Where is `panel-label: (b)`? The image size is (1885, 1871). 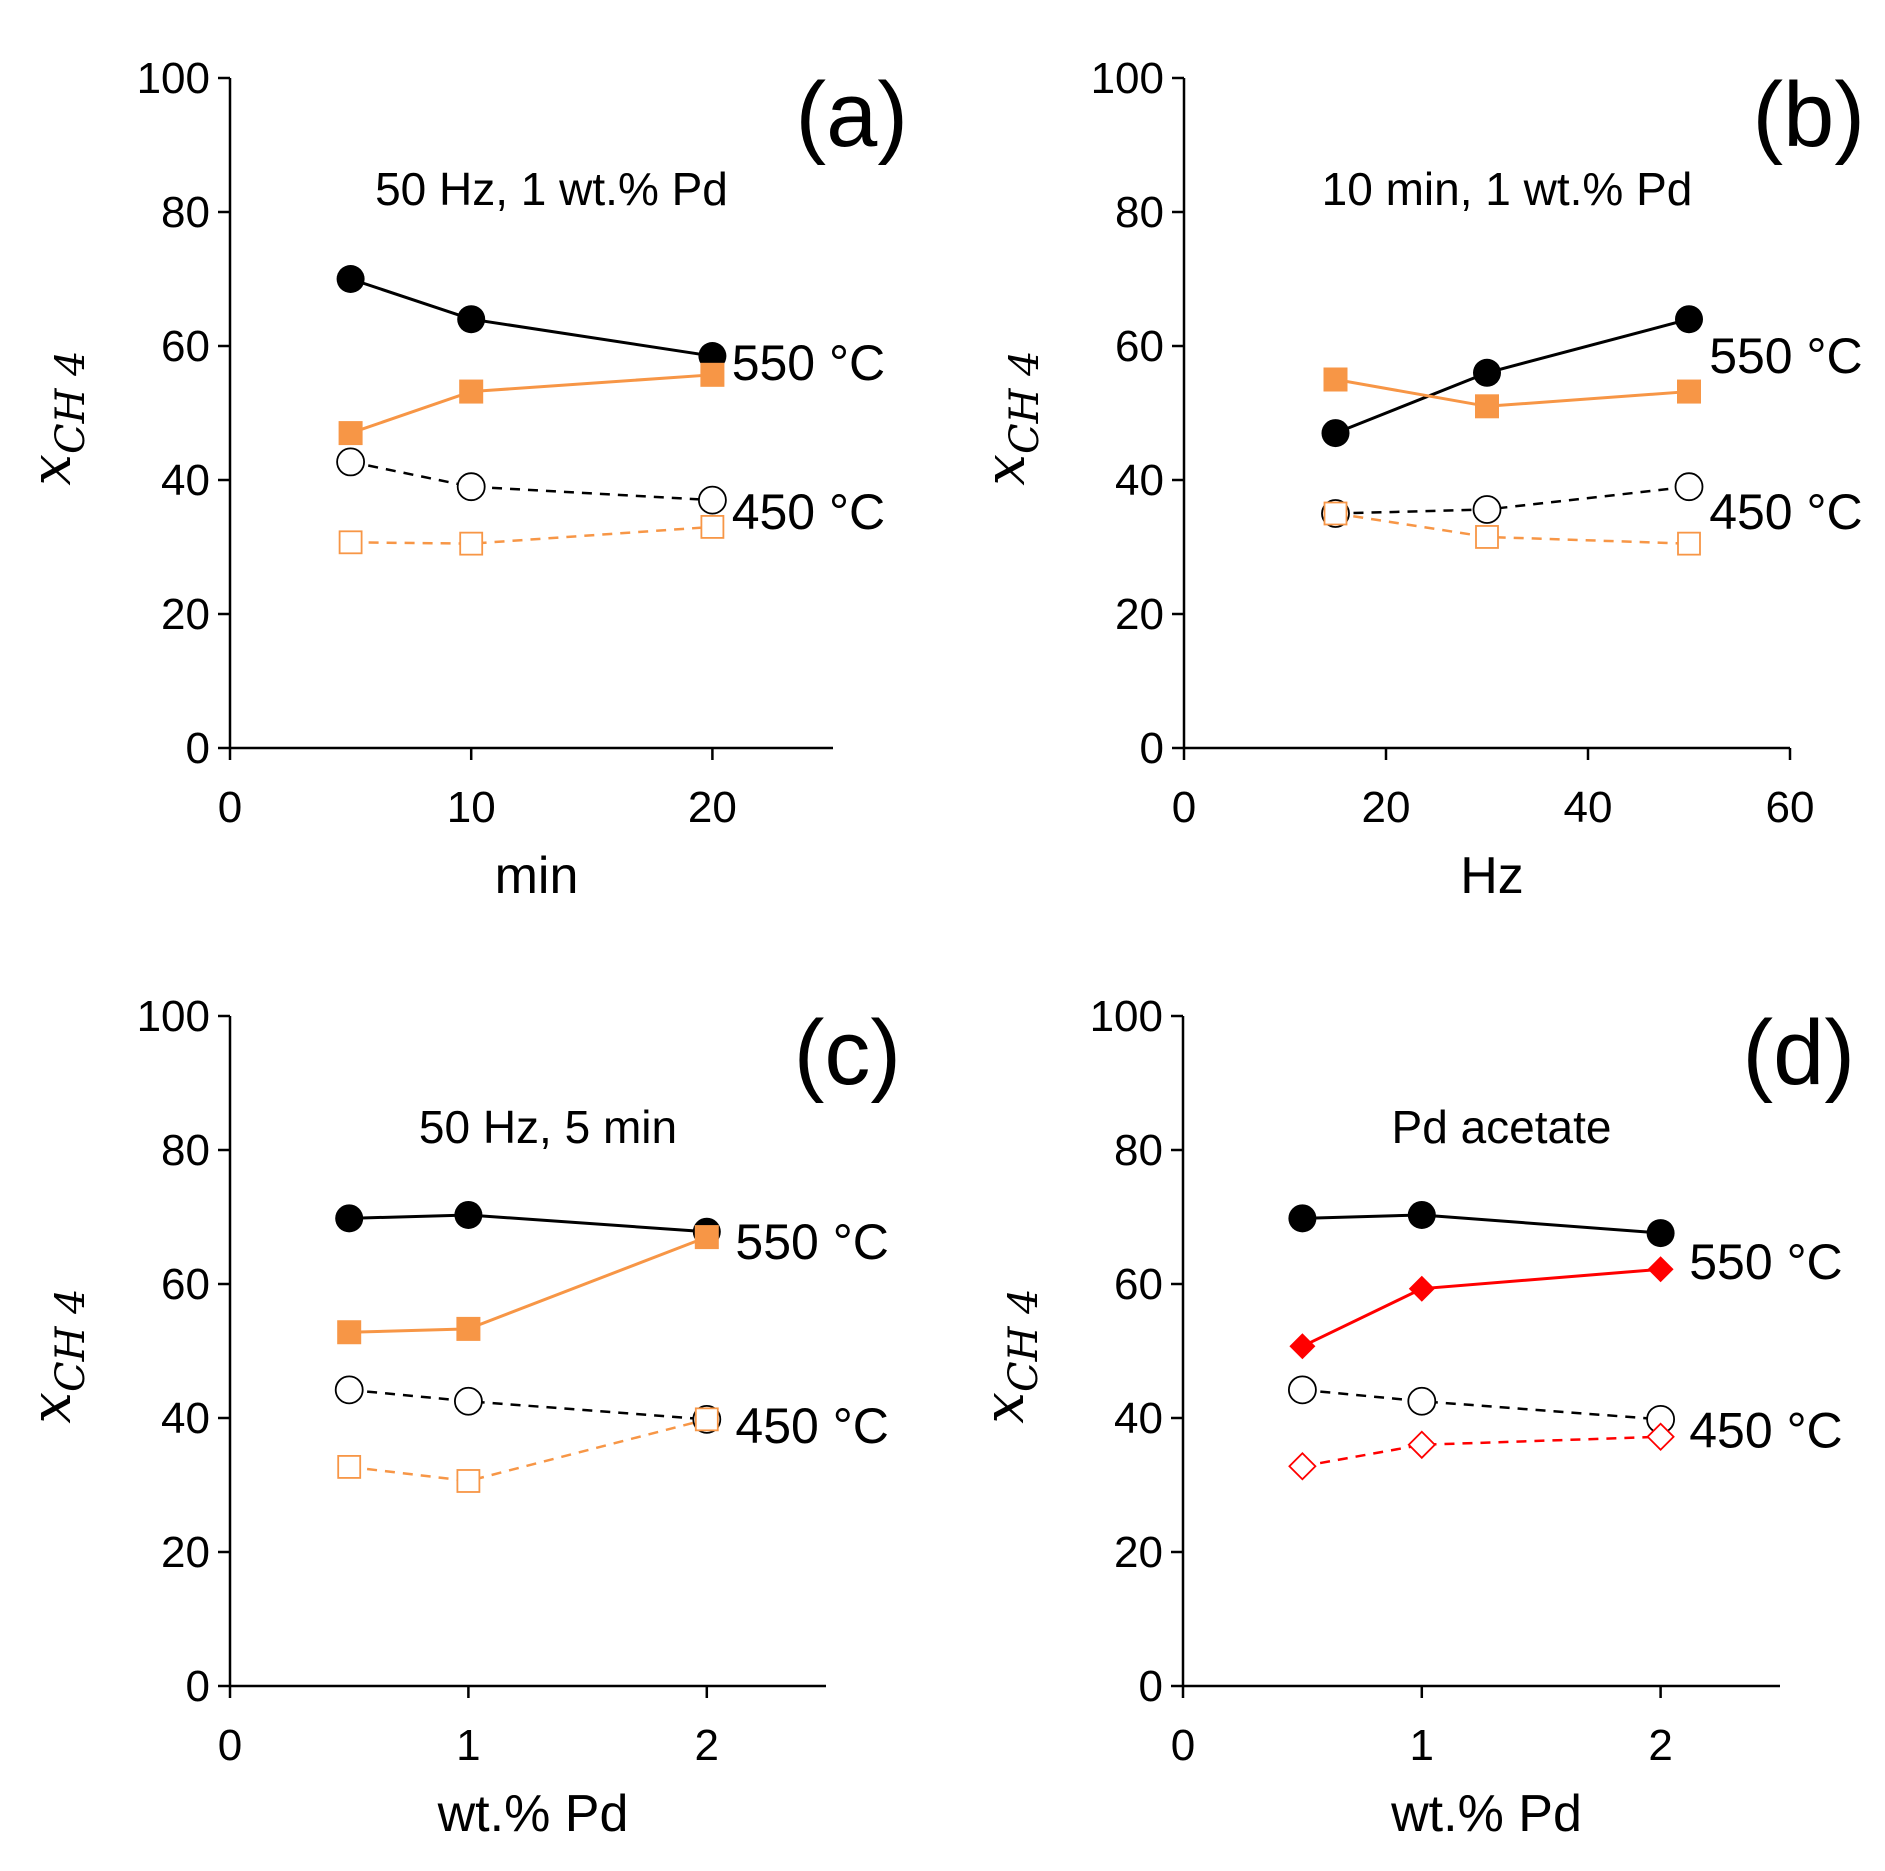 panel-label: (b) is located at coordinates (1809, 115).